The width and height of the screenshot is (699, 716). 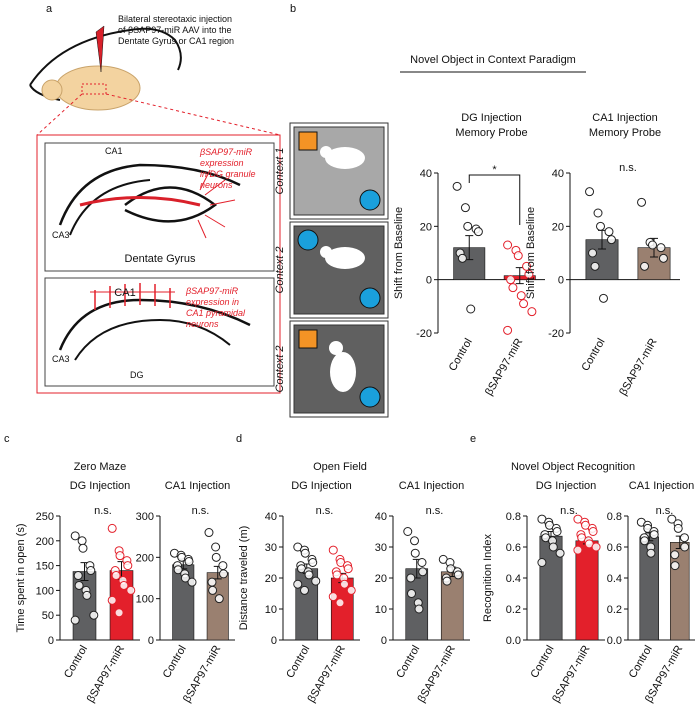 What do you see at coordinates (45, 542) in the screenshot?
I see `y-tick-label: 200` at bounding box center [45, 542].